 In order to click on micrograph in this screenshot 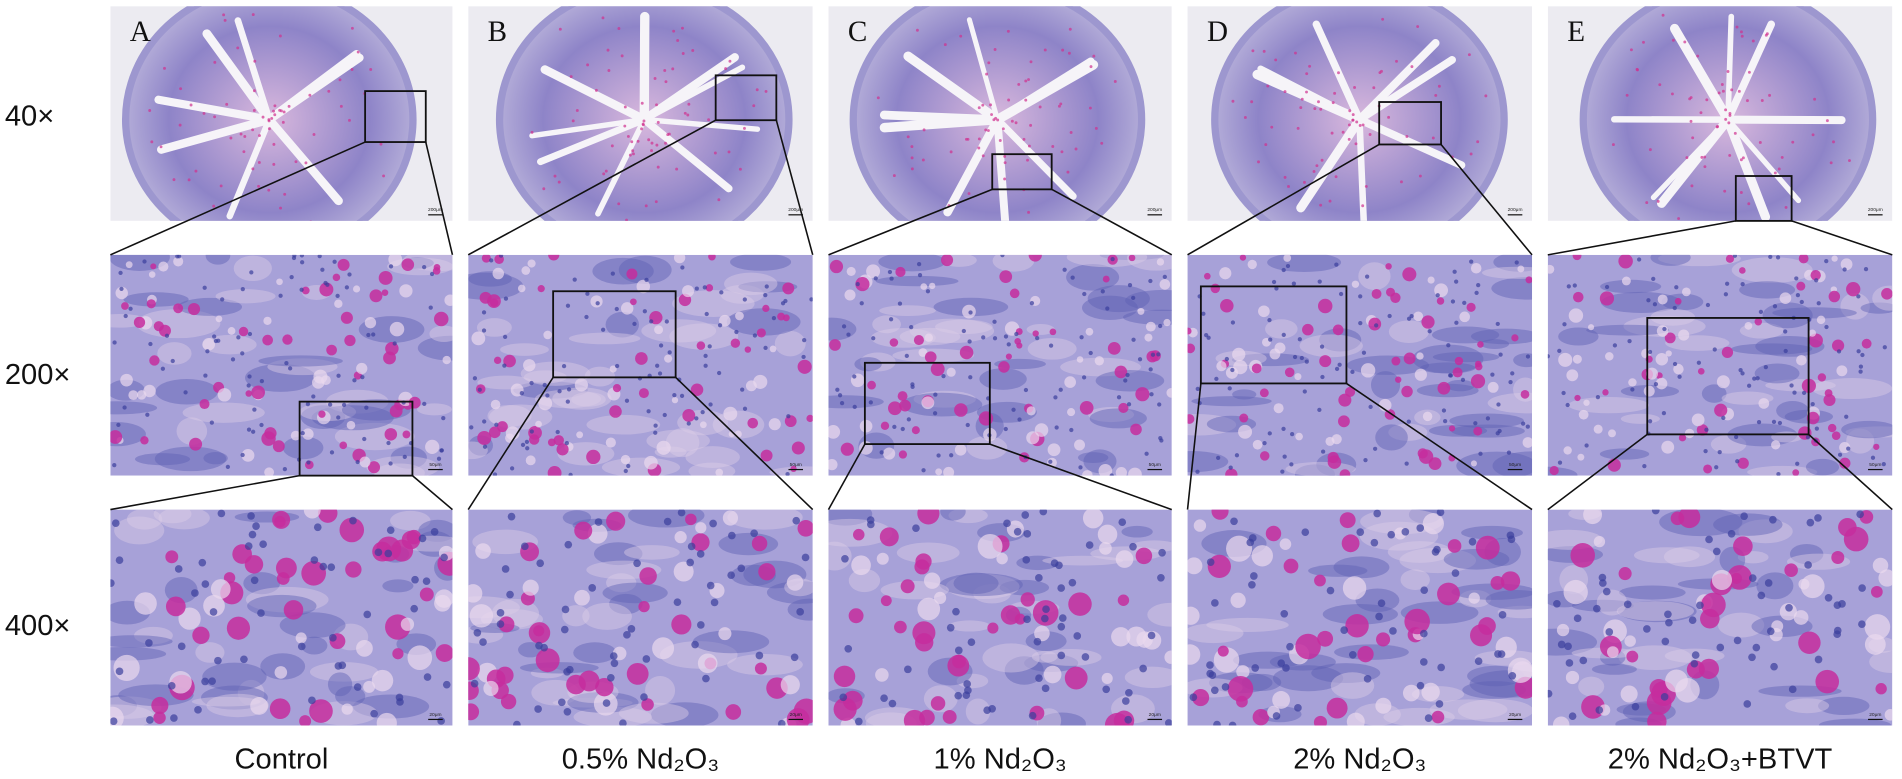, I will do `click(640, 113)`.